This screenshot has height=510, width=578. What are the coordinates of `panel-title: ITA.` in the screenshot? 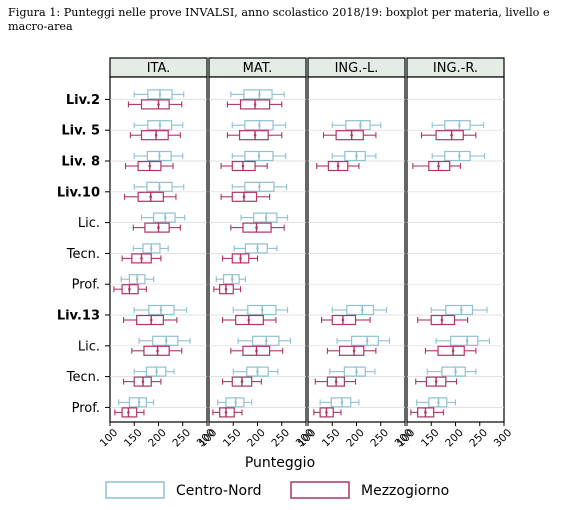 It's located at (159, 68).